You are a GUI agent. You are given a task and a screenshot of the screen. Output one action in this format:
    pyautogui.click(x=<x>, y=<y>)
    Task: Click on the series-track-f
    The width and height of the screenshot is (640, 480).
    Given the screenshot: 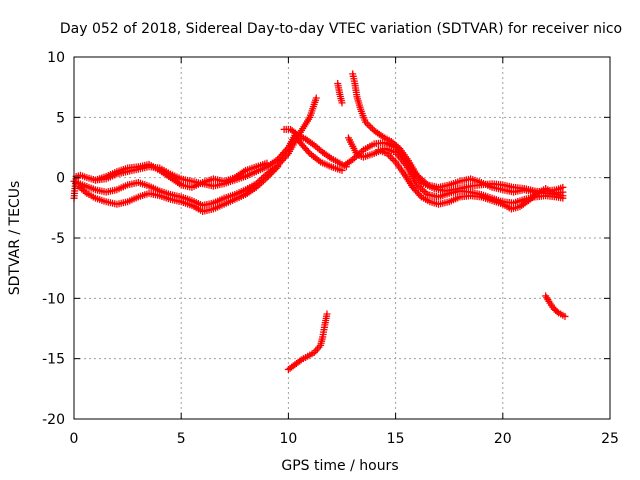 What is the action you would take?
    pyautogui.click(x=340, y=93)
    